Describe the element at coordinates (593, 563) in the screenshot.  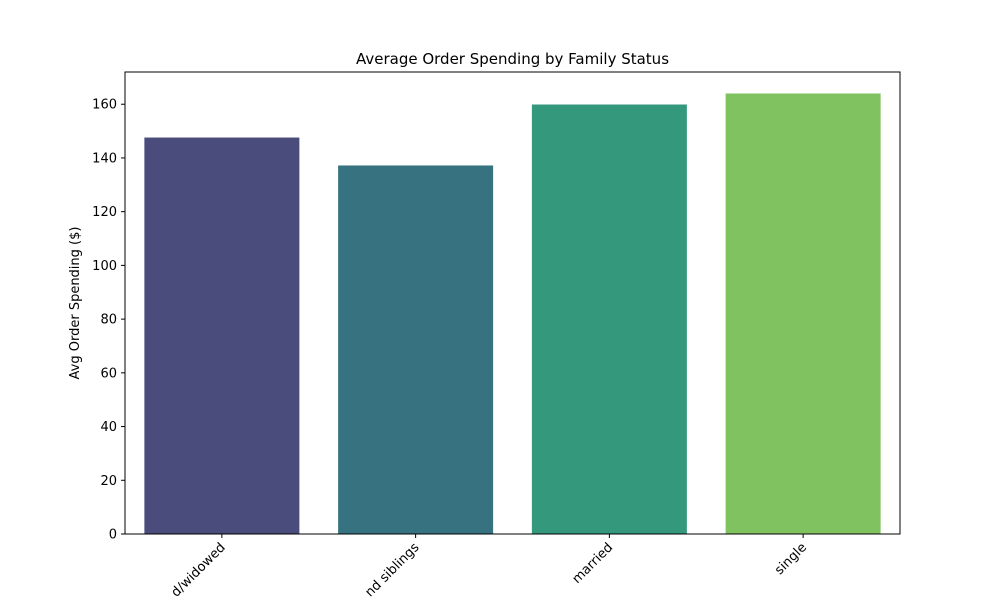
I see `x-tick-label-2: married` at that location.